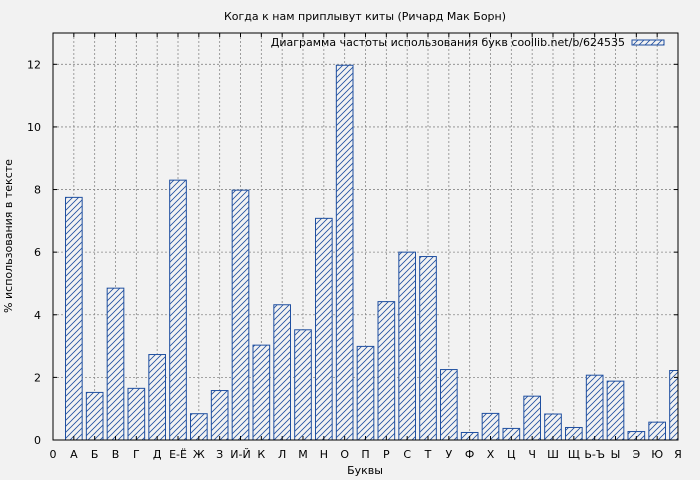  I want to click on x-tick-label: Л, so click(282, 454).